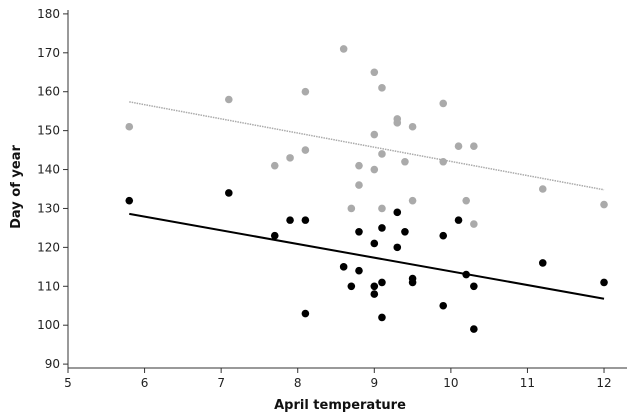  I want to click on y-tick-label: 110, so click(48, 286).